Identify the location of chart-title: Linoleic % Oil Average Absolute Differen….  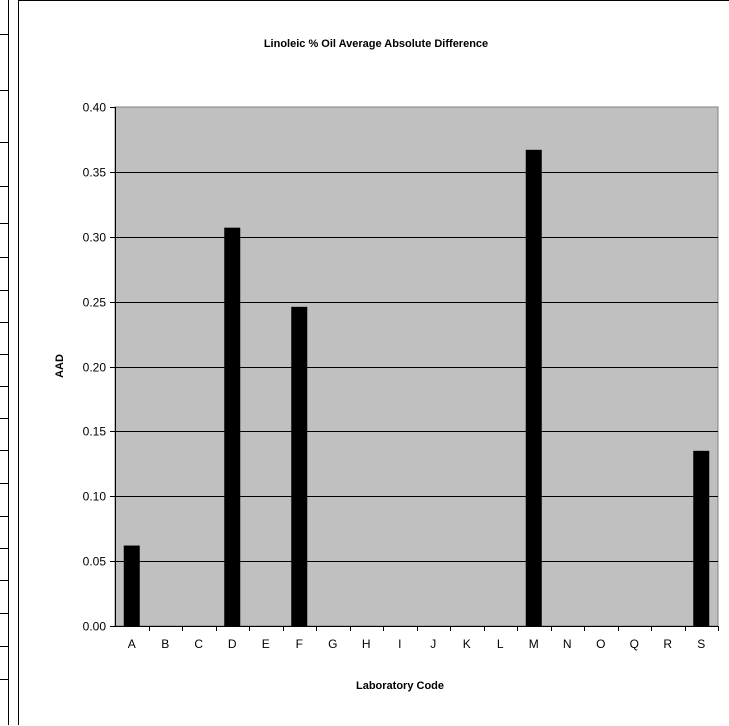
(376, 44).